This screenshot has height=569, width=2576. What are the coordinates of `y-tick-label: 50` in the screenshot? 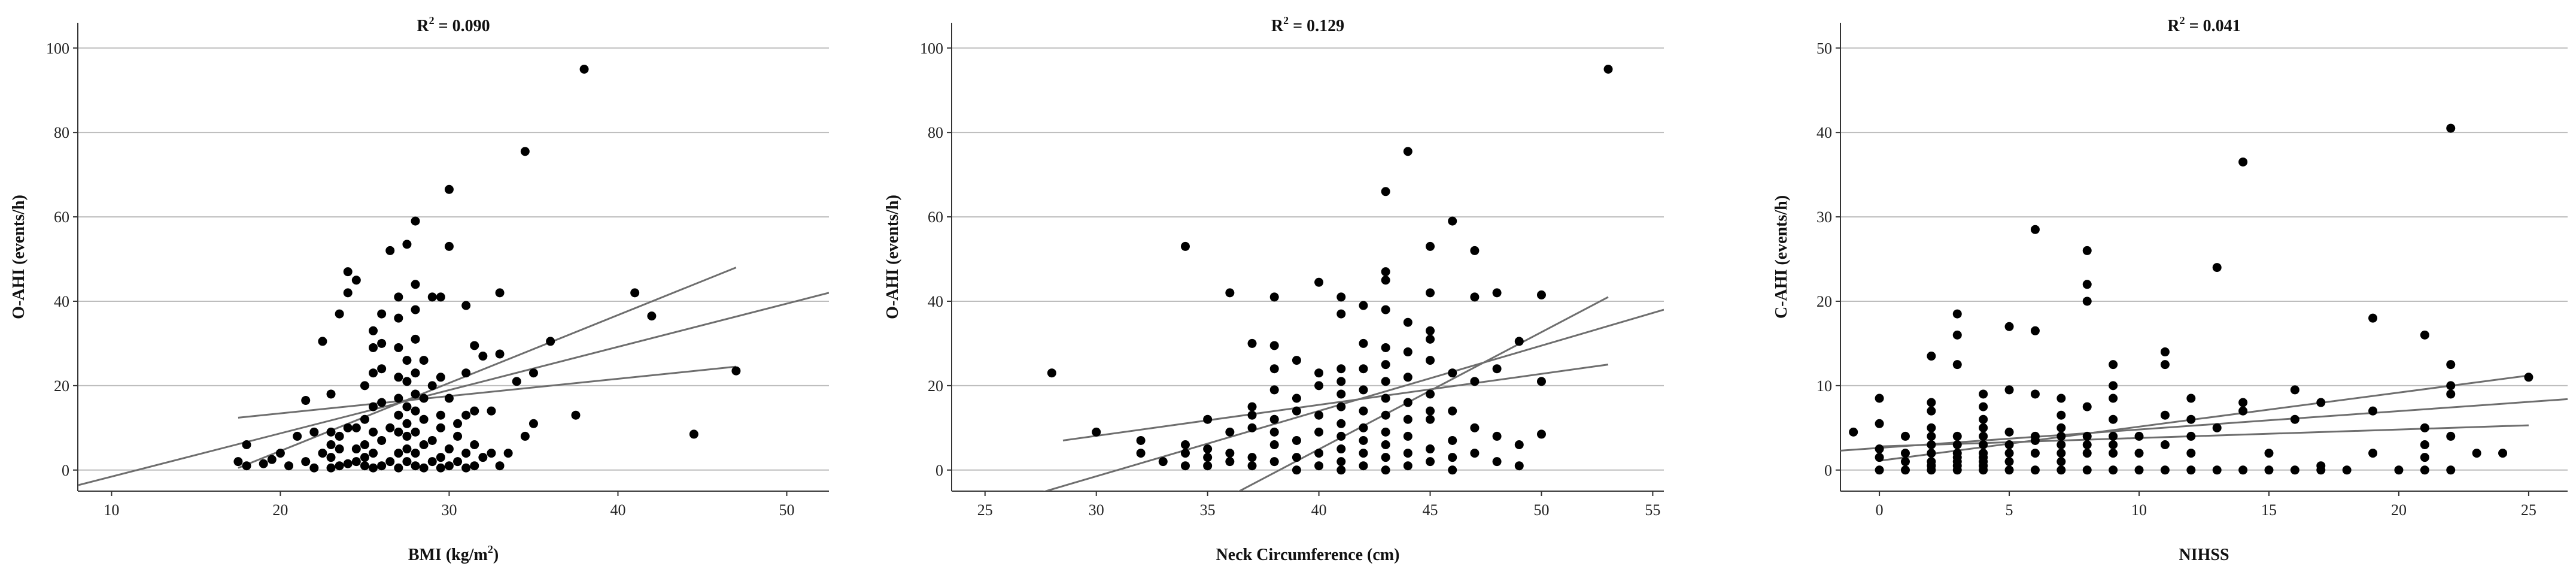 It's located at (1824, 49).